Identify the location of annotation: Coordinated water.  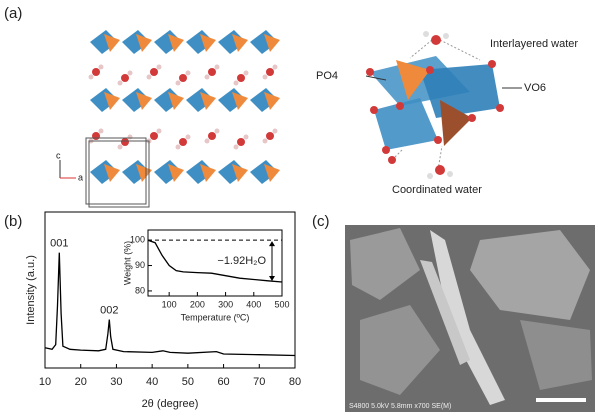
(437, 190).